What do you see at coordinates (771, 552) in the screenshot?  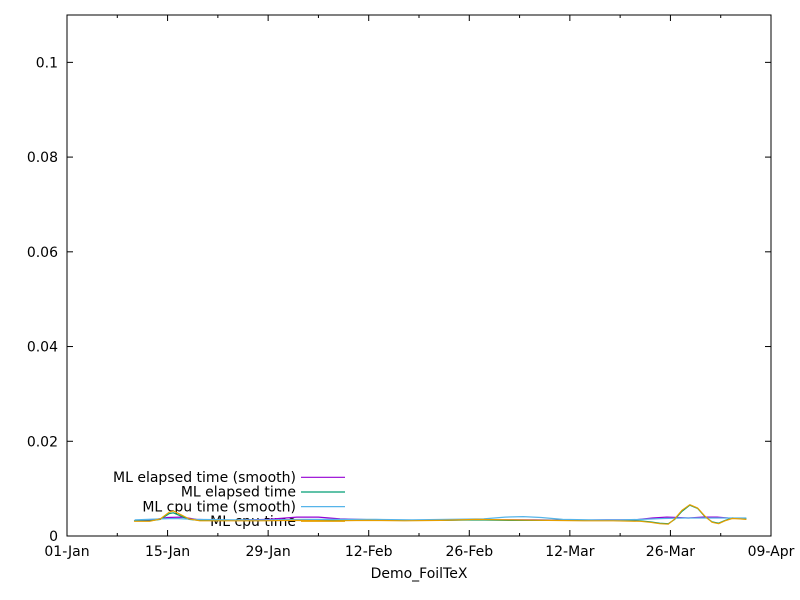 I see `x-tick-label: 09-Apr` at bounding box center [771, 552].